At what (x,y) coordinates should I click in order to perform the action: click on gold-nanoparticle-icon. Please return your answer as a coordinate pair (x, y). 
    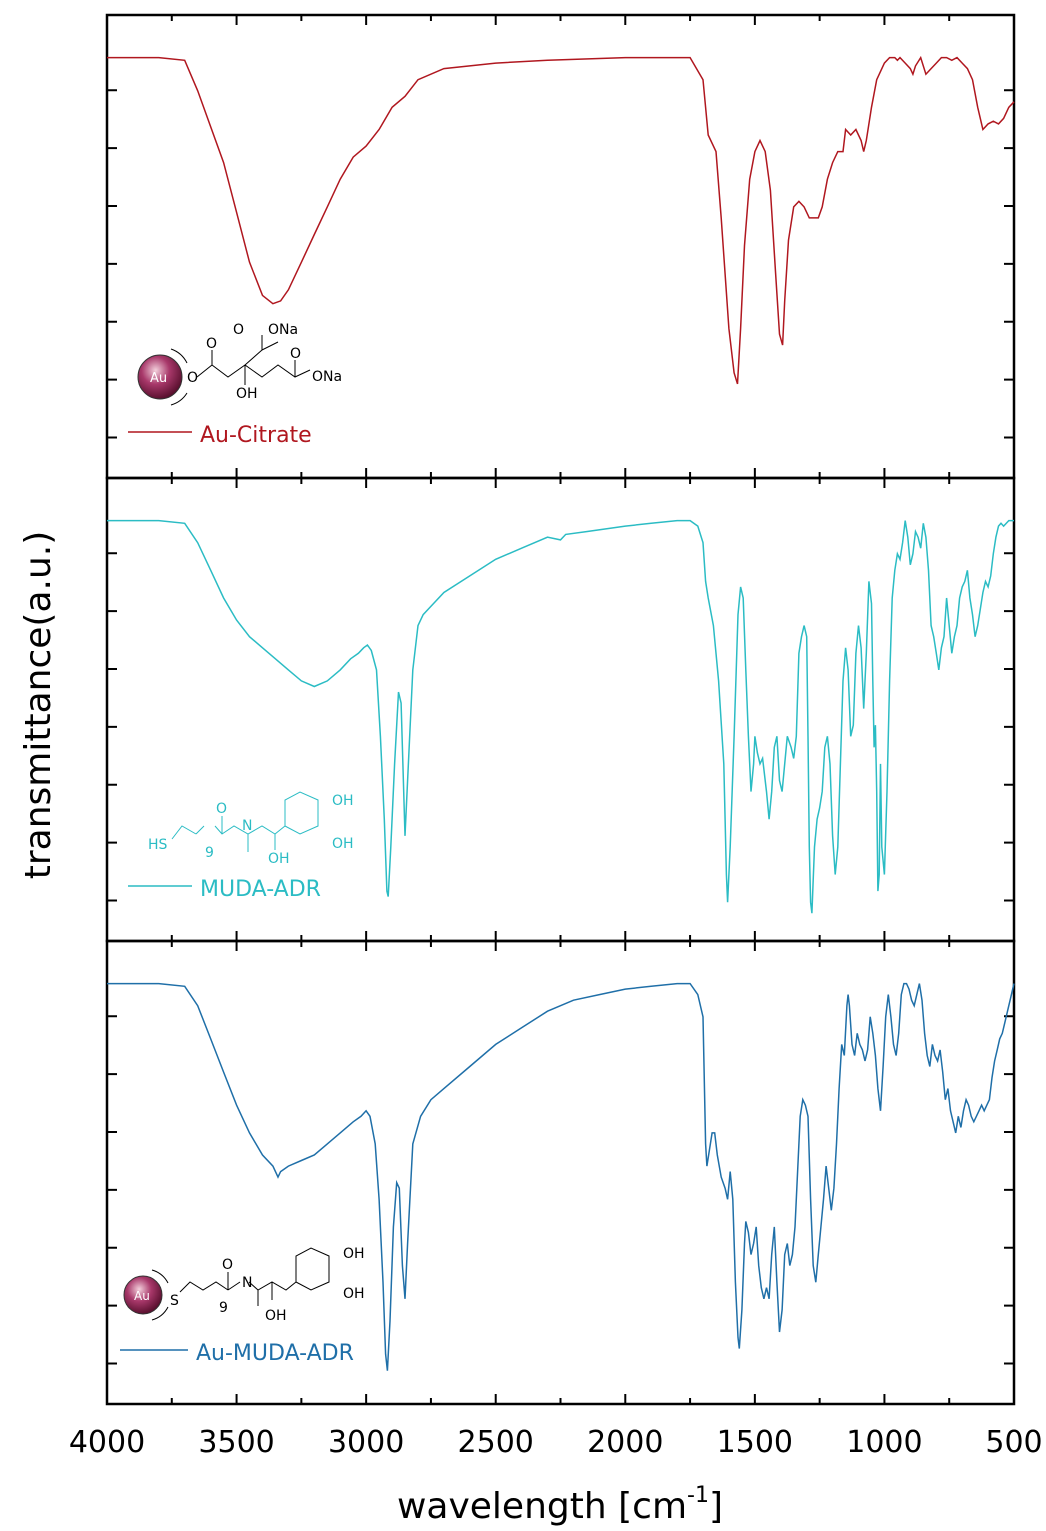
    Looking at the image, I should click on (160, 377).